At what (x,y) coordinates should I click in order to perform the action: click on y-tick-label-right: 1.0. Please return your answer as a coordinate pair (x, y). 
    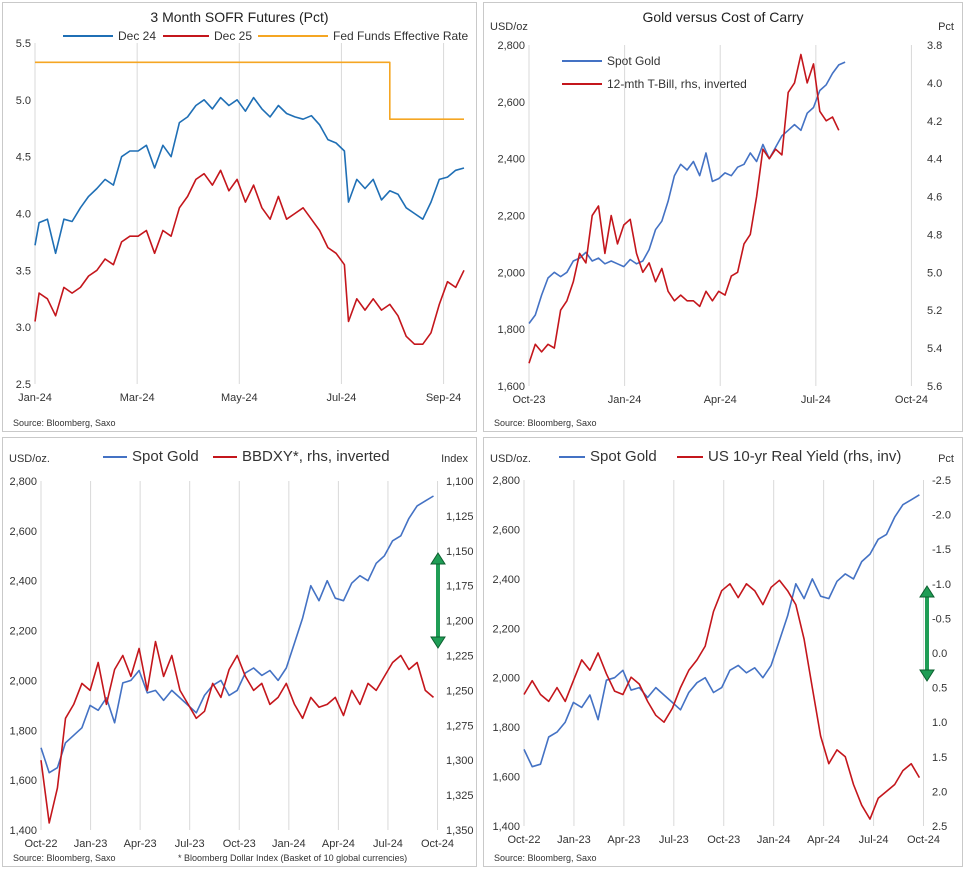
    Looking at the image, I should click on (939, 723).